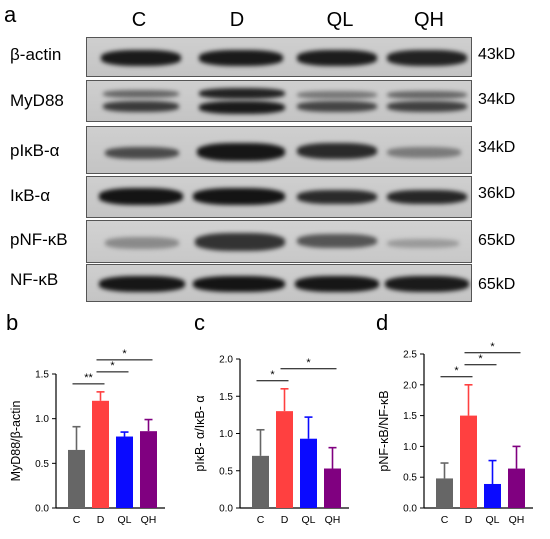  What do you see at coordinates (200, 433) in the screenshot?
I see `y-axis-label: pIκB- α/IκB- α` at bounding box center [200, 433].